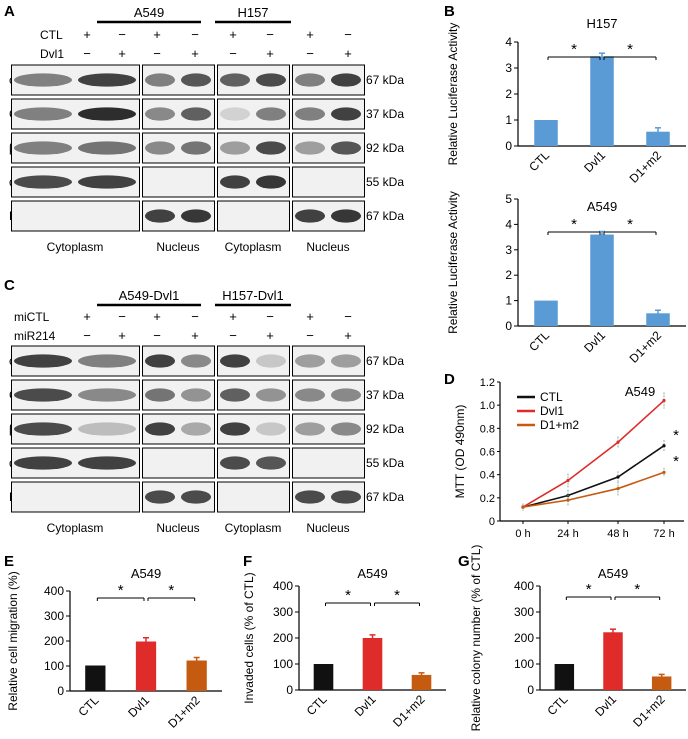 Image resolution: width=688 pixels, height=739 pixels. Describe the element at coordinates (676, 461) in the screenshot. I see `annotation-star: *` at that location.